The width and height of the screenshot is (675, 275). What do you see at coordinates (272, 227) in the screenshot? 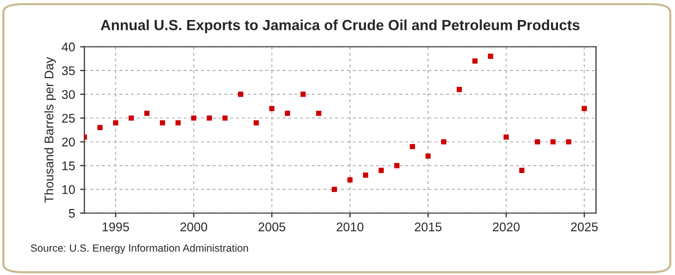
I see `x-tick-label: 2005` at bounding box center [272, 227].